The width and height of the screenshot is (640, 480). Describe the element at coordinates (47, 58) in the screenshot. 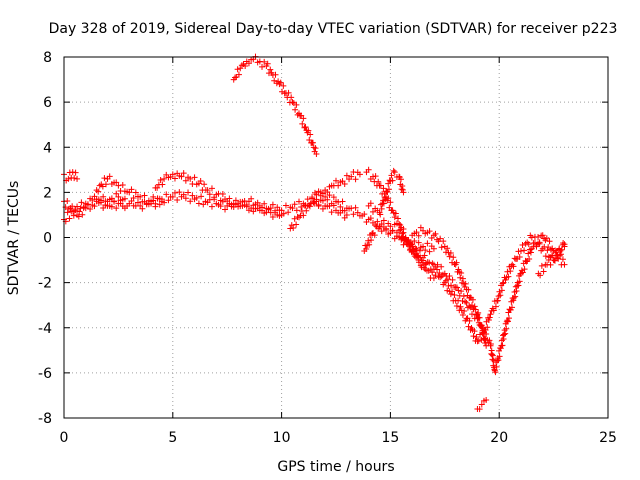

I see `y-tick-label: 8` at that location.